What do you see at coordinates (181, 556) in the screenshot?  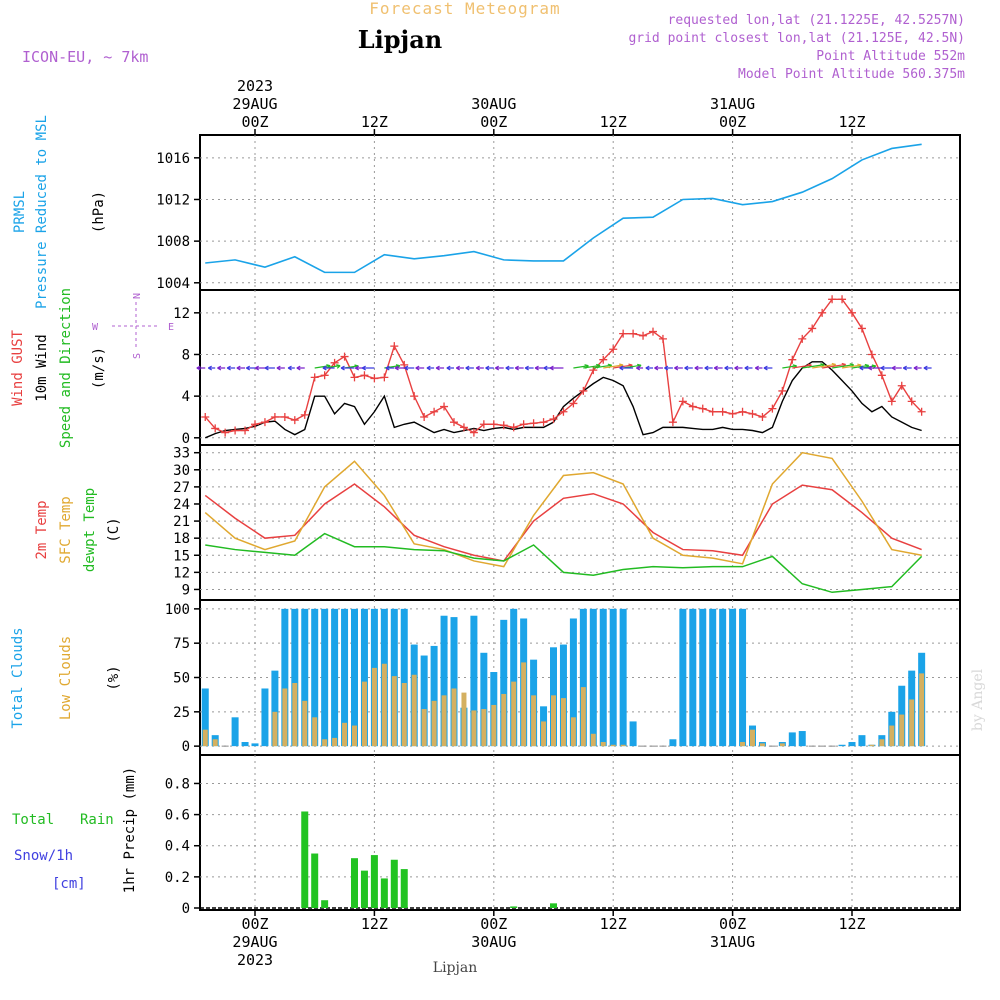 I see `ytick-label: 15` at bounding box center [181, 556].